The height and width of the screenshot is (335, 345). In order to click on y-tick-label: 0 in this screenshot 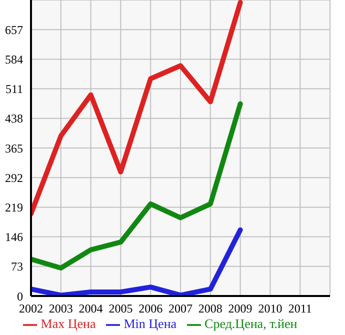, I will do `click(20, 296)`.